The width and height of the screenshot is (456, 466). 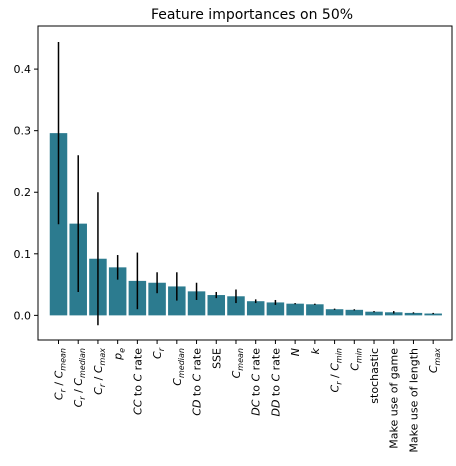 I want to click on x-tick-label: Cmean, so click(x=237, y=363).